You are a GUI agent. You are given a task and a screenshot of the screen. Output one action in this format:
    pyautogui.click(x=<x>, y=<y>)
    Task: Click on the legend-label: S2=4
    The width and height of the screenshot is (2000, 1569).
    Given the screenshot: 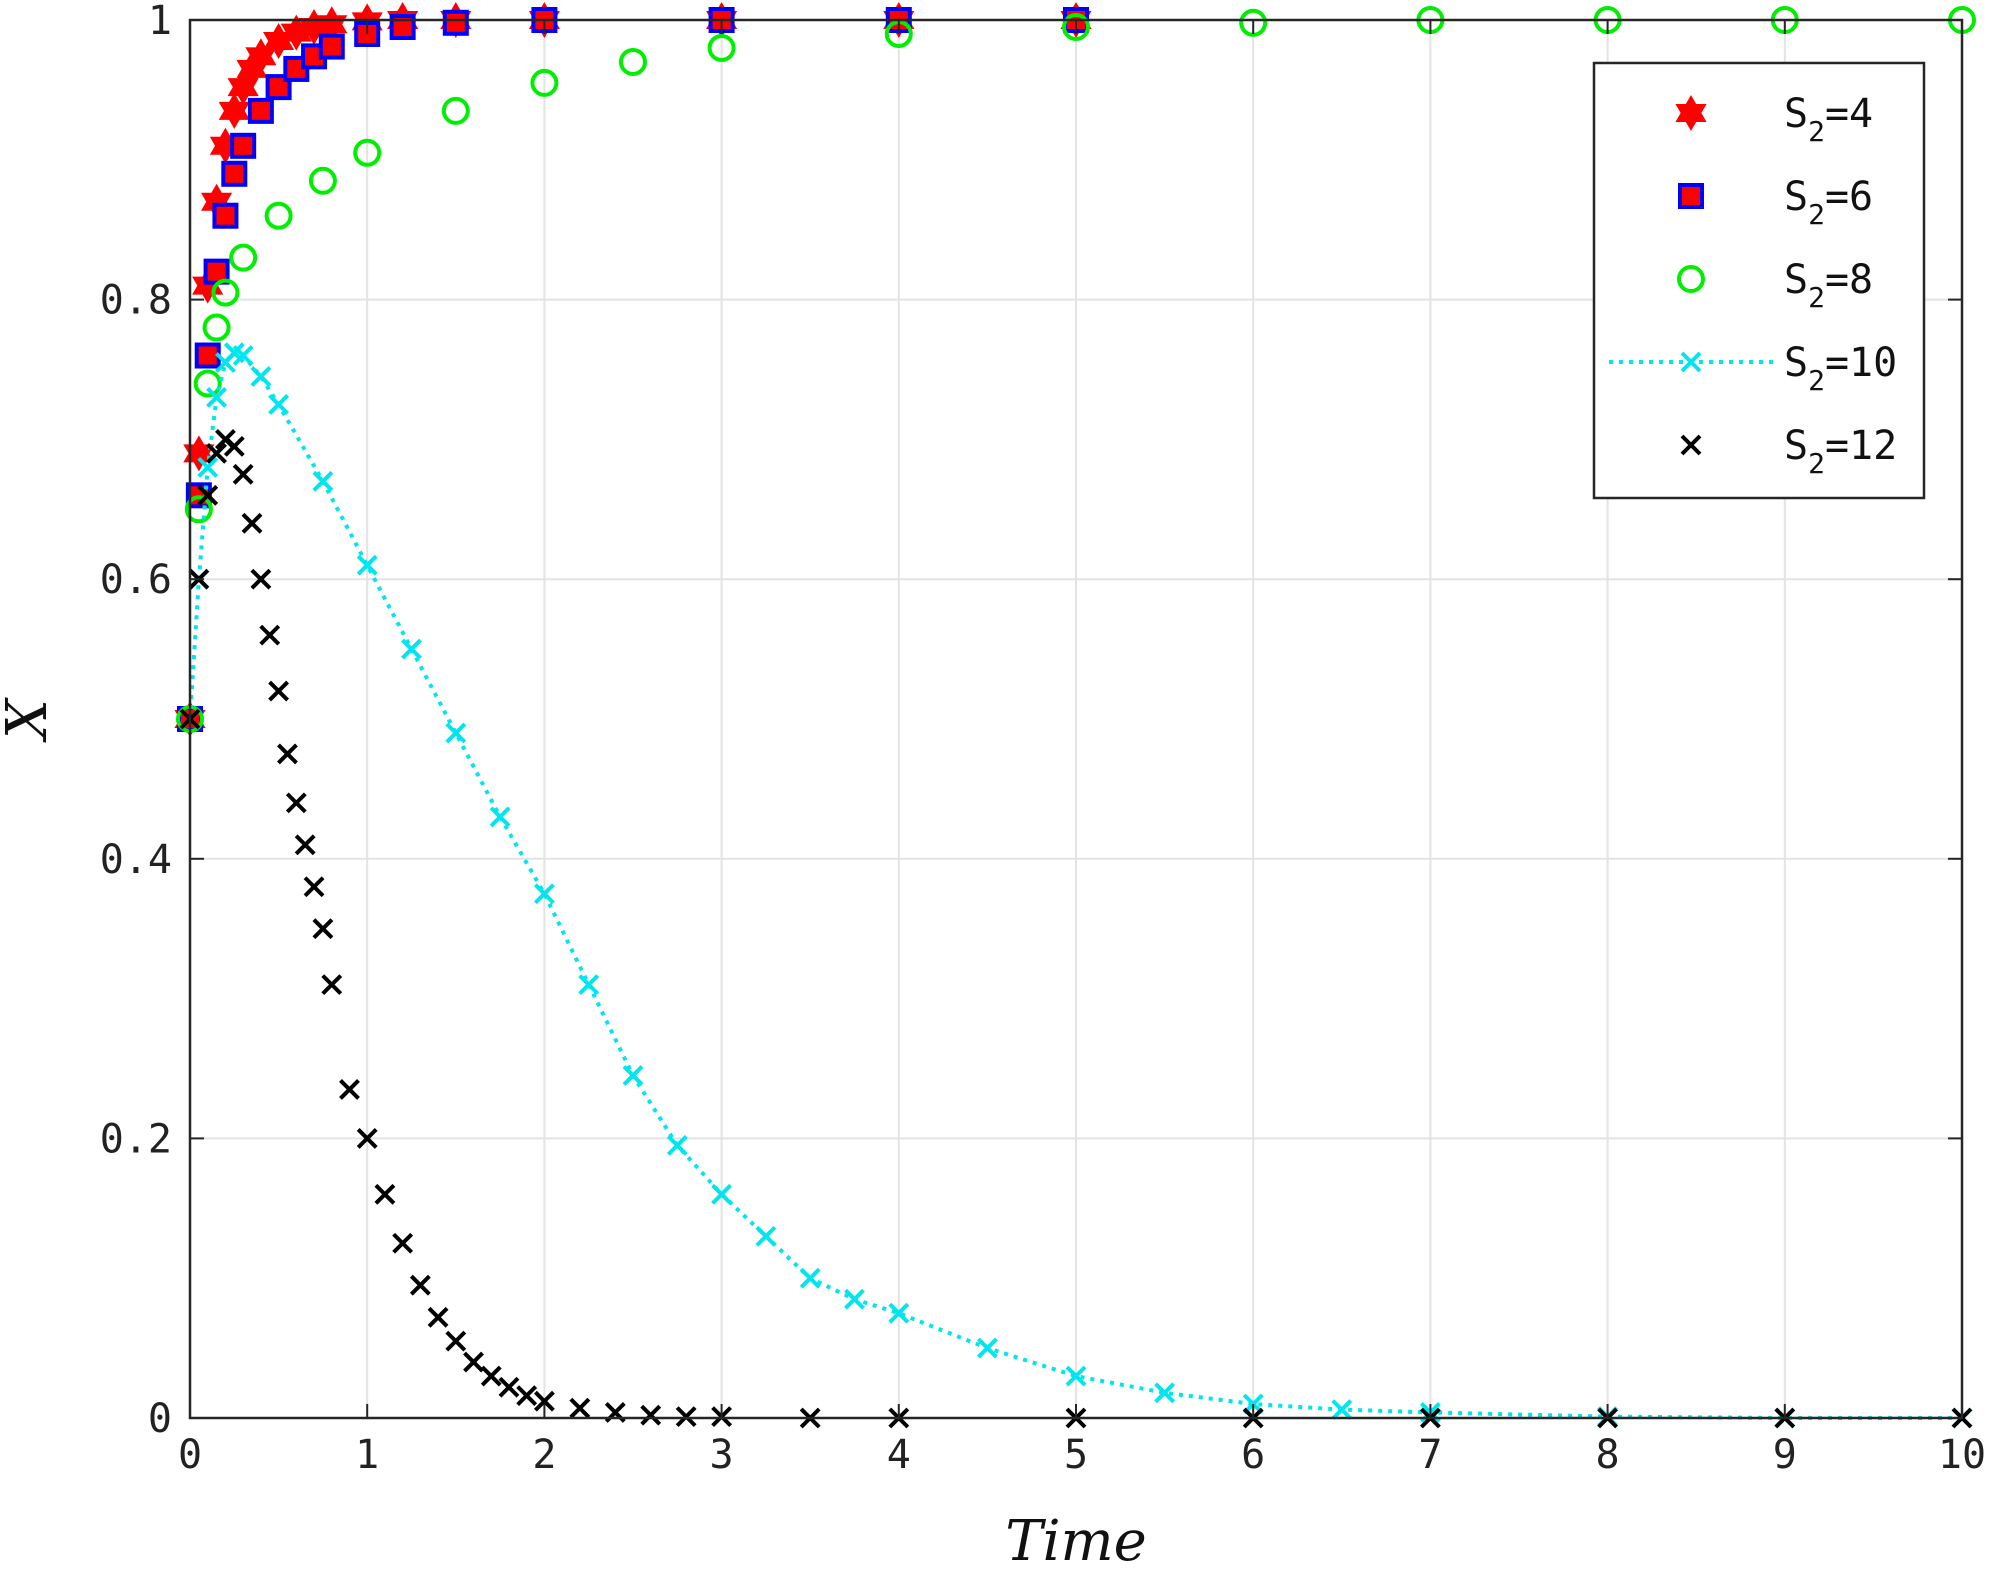 What is the action you would take?
    pyautogui.click(x=1828, y=119)
    